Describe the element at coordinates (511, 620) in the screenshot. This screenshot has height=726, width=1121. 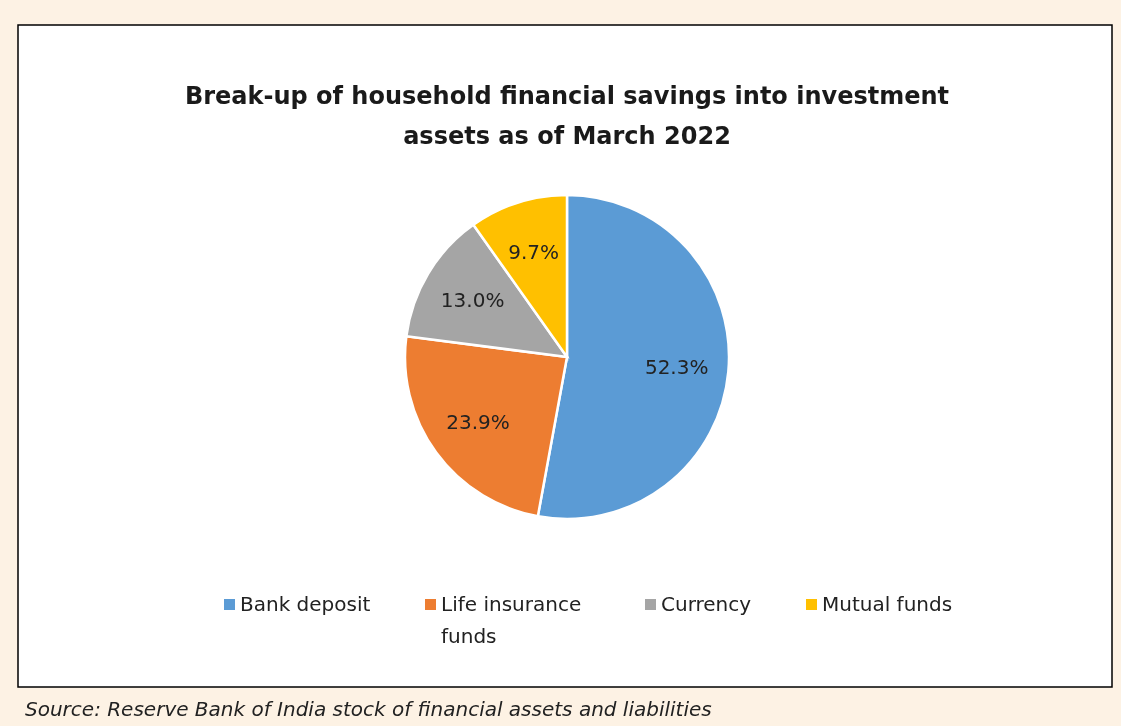
I see `legend-label: Life insurance funds` at that location.